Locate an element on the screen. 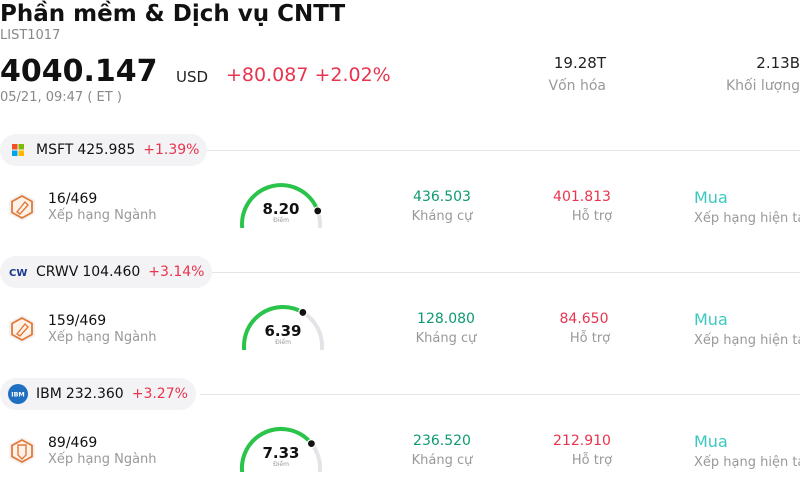  stock-price: 232.360 is located at coordinates (94, 394).